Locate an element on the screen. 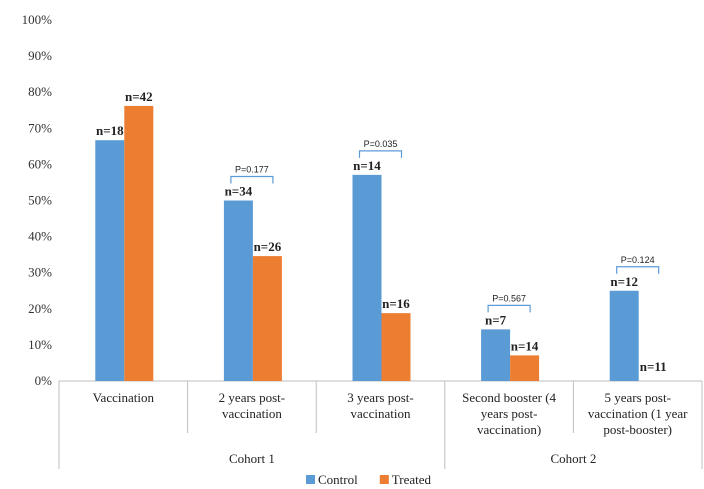 This screenshot has height=489, width=704. bar-count-label: n=16 is located at coordinates (396, 303).